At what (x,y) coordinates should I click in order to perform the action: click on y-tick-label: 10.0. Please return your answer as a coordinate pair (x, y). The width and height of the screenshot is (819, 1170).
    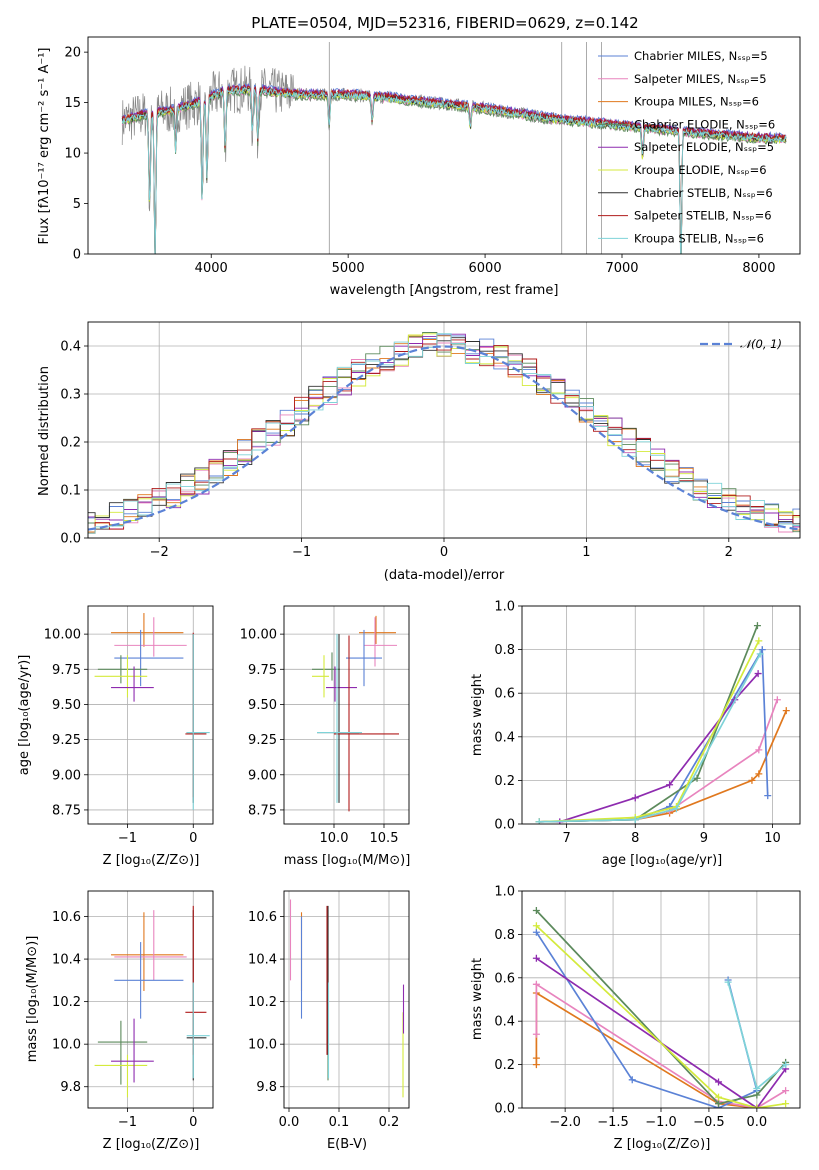
    Looking at the image, I should click on (66, 1045).